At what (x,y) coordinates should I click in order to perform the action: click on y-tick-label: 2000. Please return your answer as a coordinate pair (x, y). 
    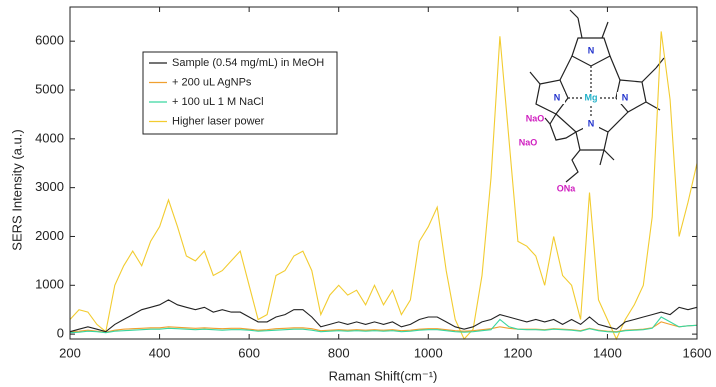
    Looking at the image, I should click on (49, 235).